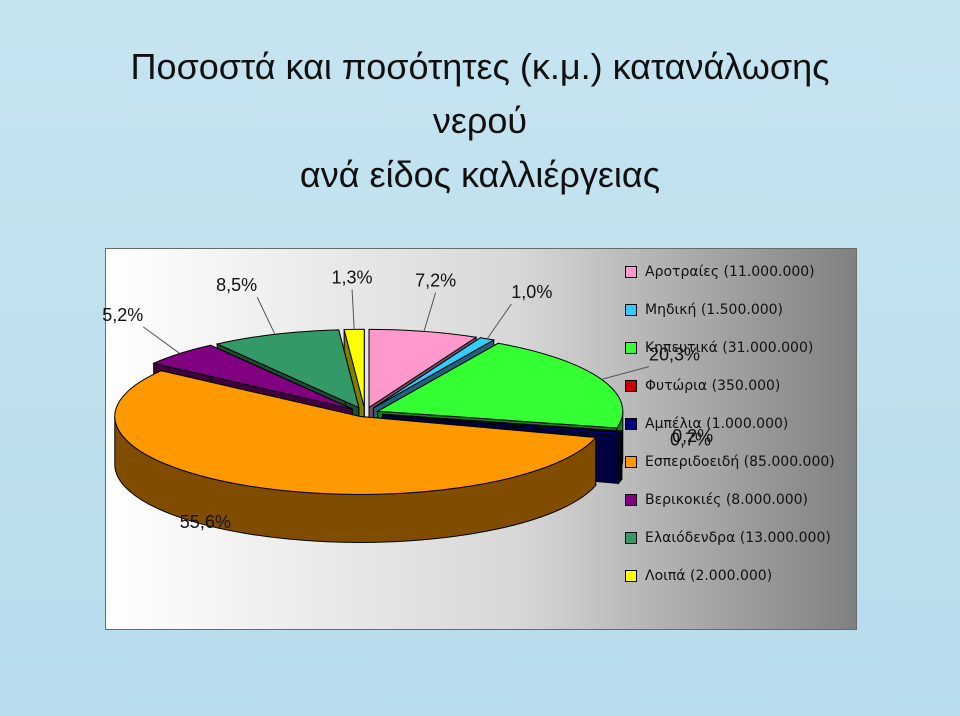 Image resolution: width=960 pixels, height=716 pixels. Describe the element at coordinates (709, 576) in the screenshot. I see `legend-label-9: Λοιπά (2.000.000)` at that location.